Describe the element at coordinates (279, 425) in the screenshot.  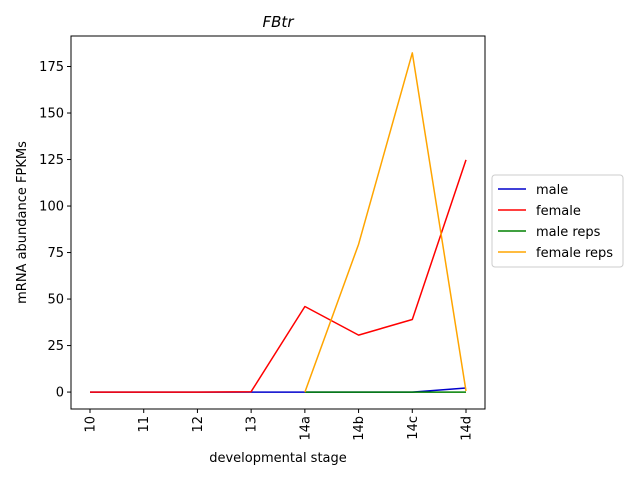
I see `x-axis: 10 11 12 13 14a 14b 14c 14d` at that location.